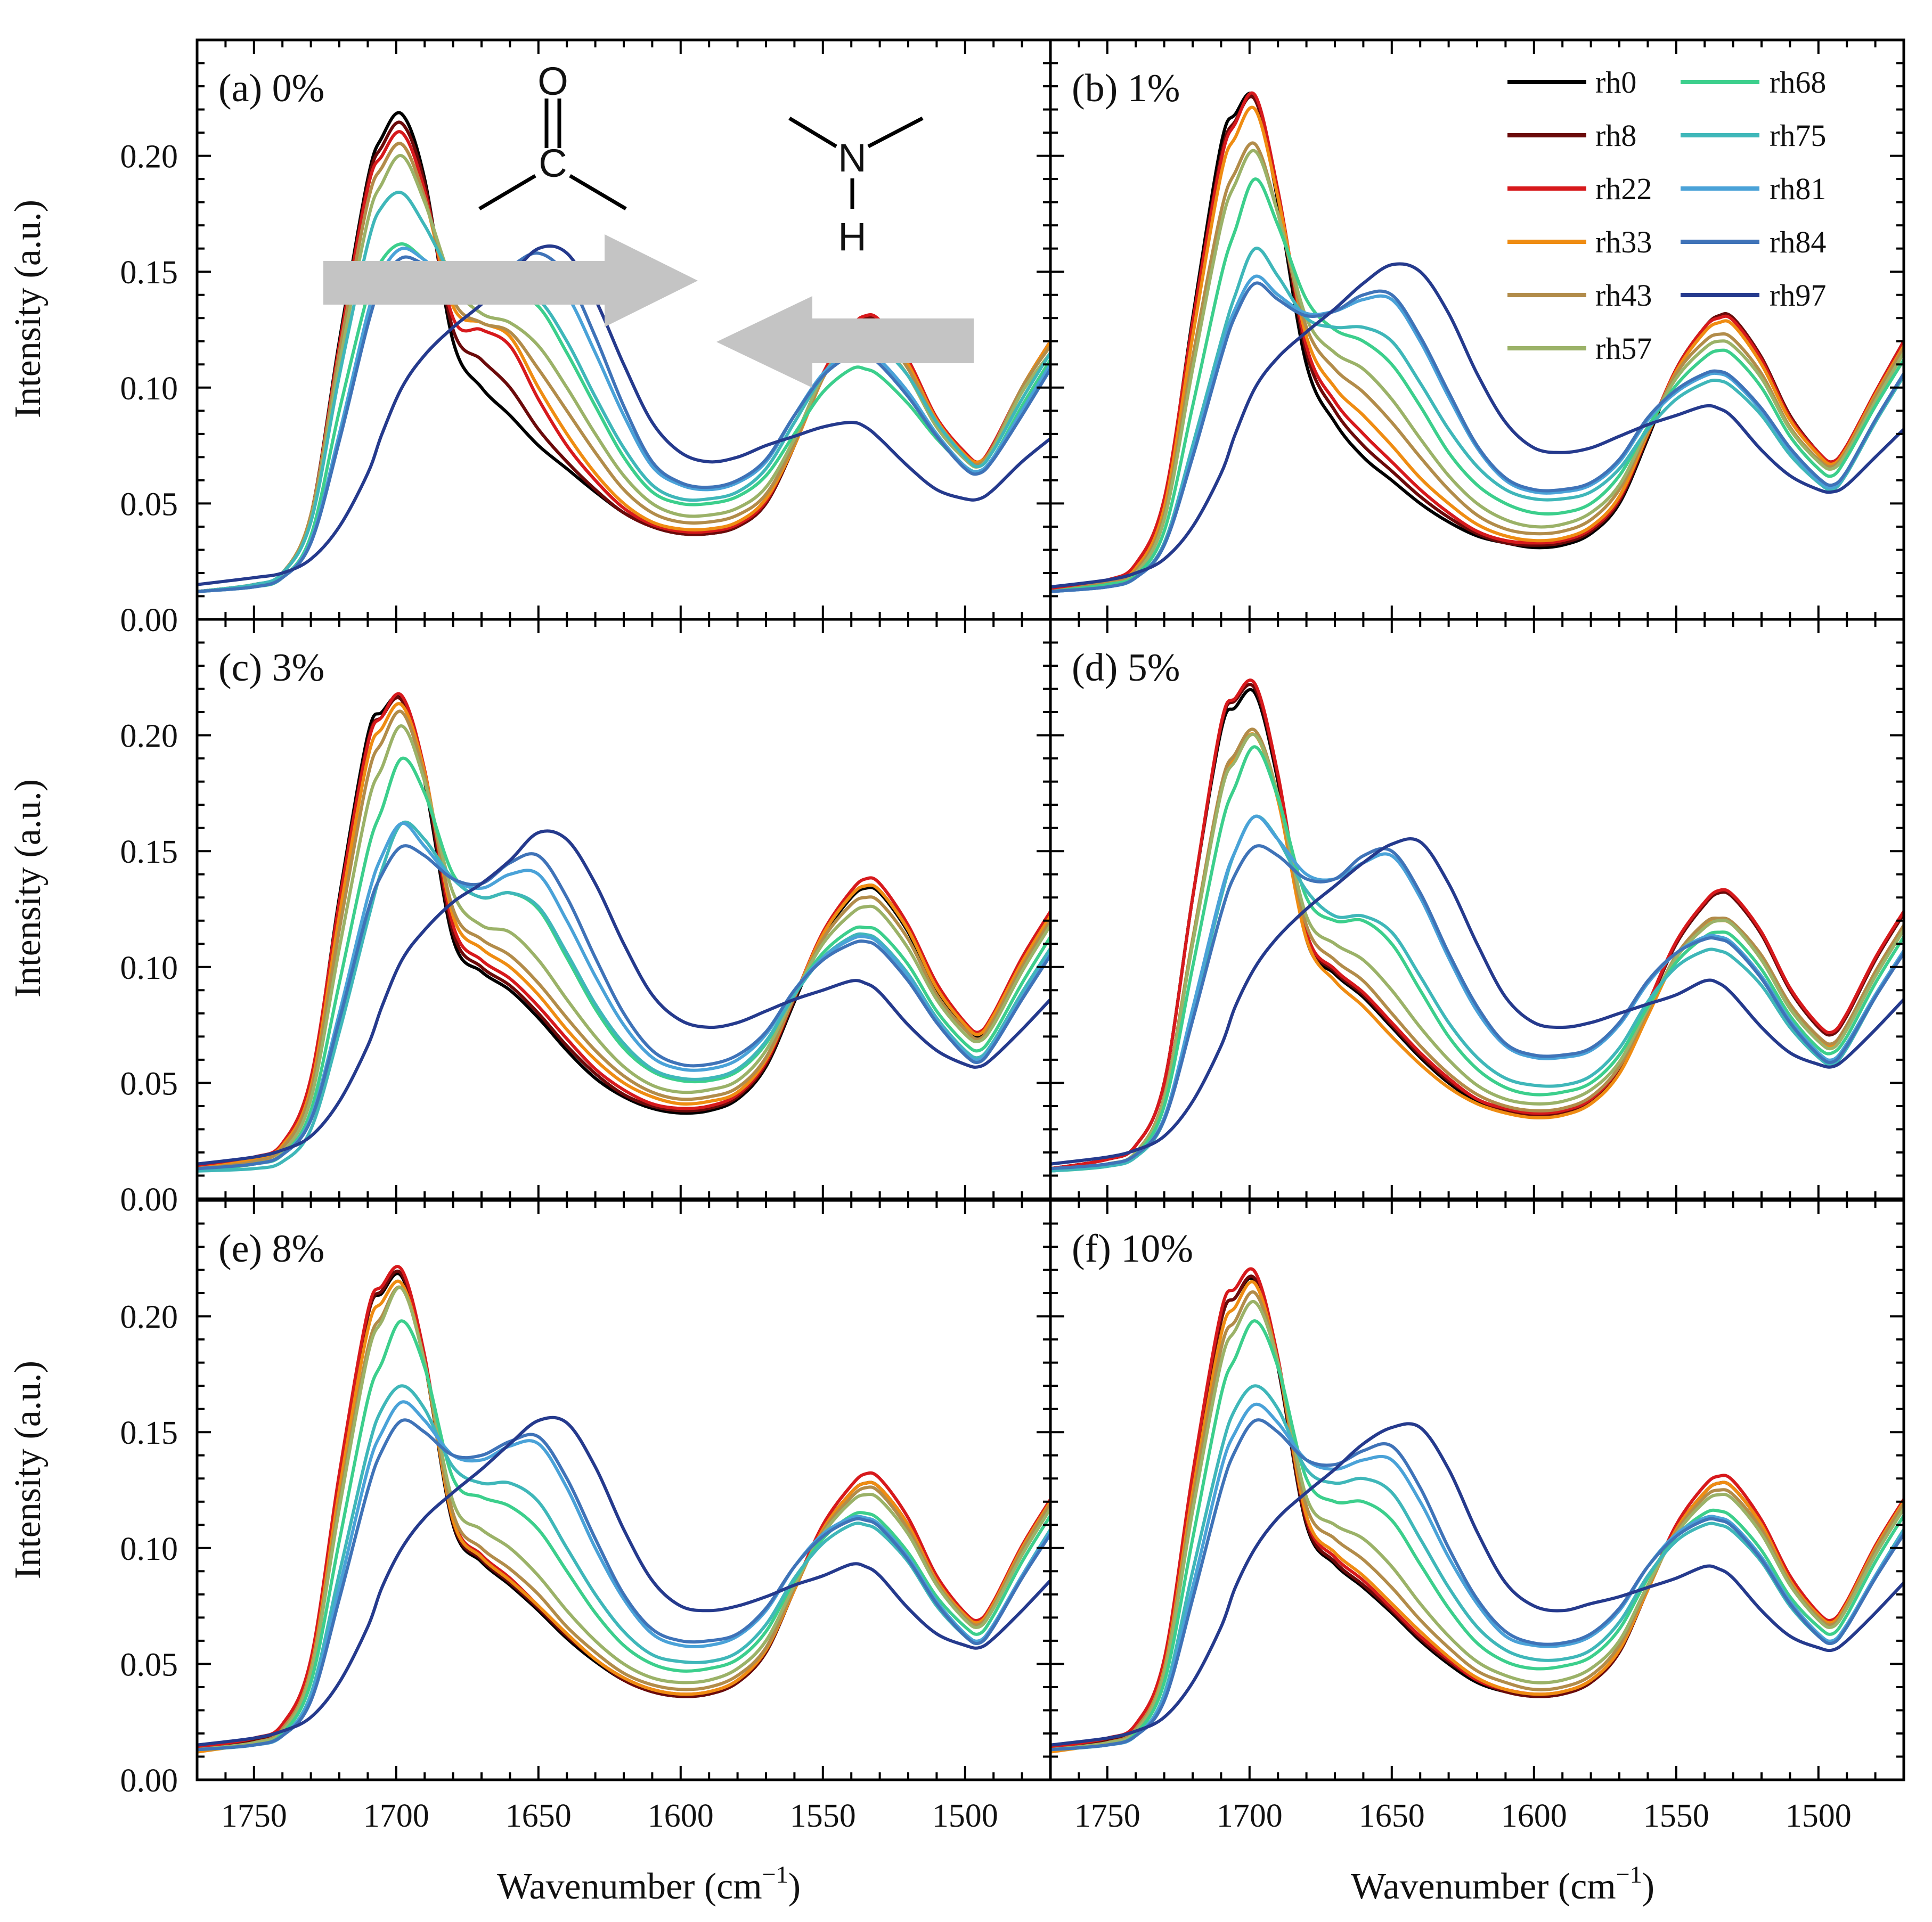 Image resolution: width=1932 pixels, height=1922 pixels. What do you see at coordinates (27, 309) in the screenshot?
I see `y-axis-label-row1: Intensity (a.u.)` at bounding box center [27, 309].